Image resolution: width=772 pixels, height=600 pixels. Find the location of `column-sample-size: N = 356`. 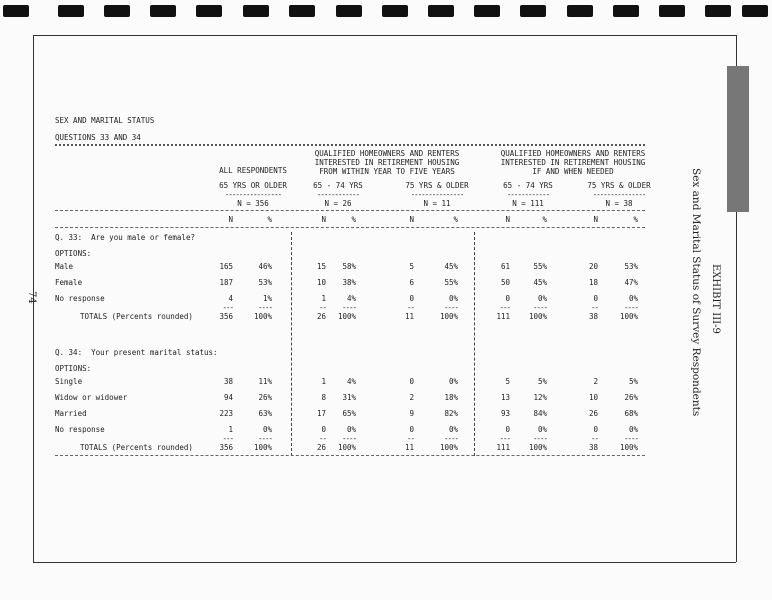

column-sample-size: N = 356 is located at coordinates (253, 203).